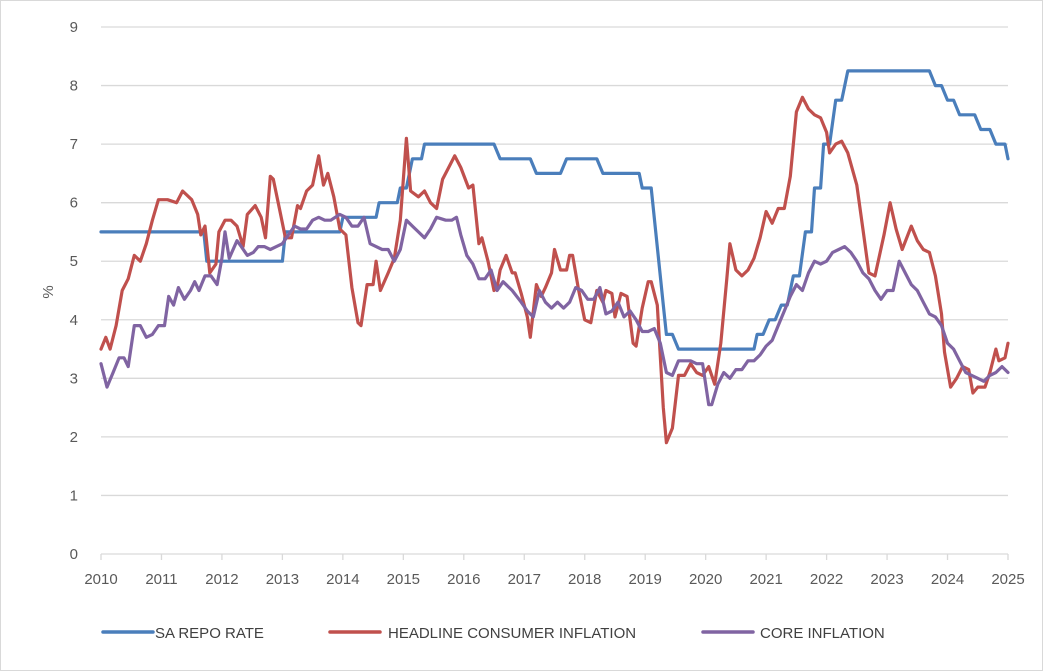 The height and width of the screenshot is (671, 1043). I want to click on y-tick-label: 7, so click(74, 144).